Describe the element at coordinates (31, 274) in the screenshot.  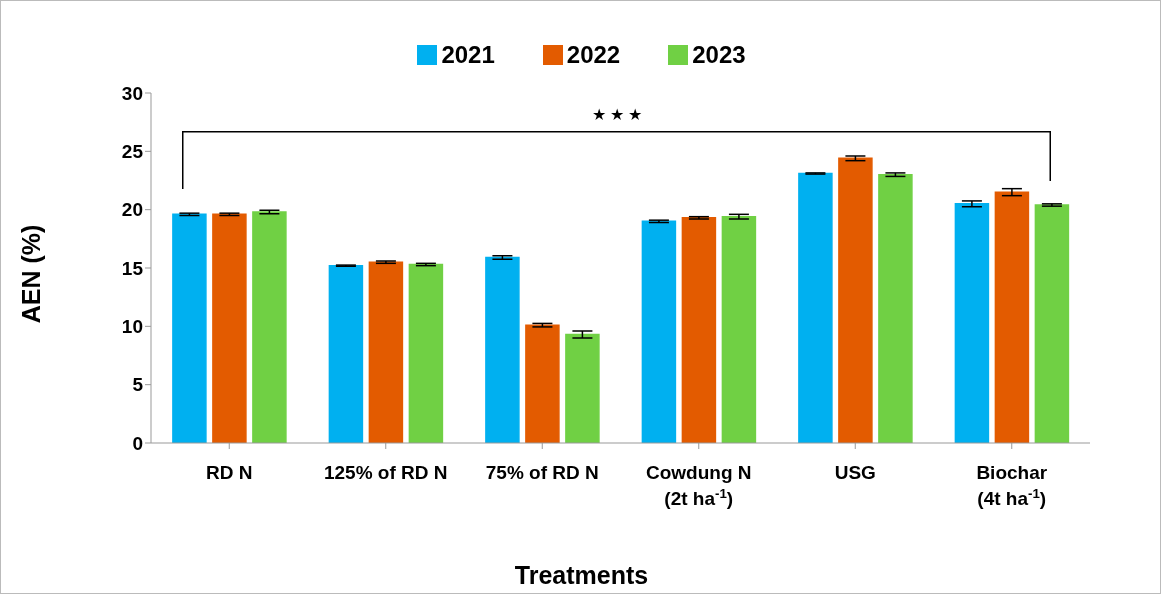
I see `y-axis-title: AEN (%)` at that location.